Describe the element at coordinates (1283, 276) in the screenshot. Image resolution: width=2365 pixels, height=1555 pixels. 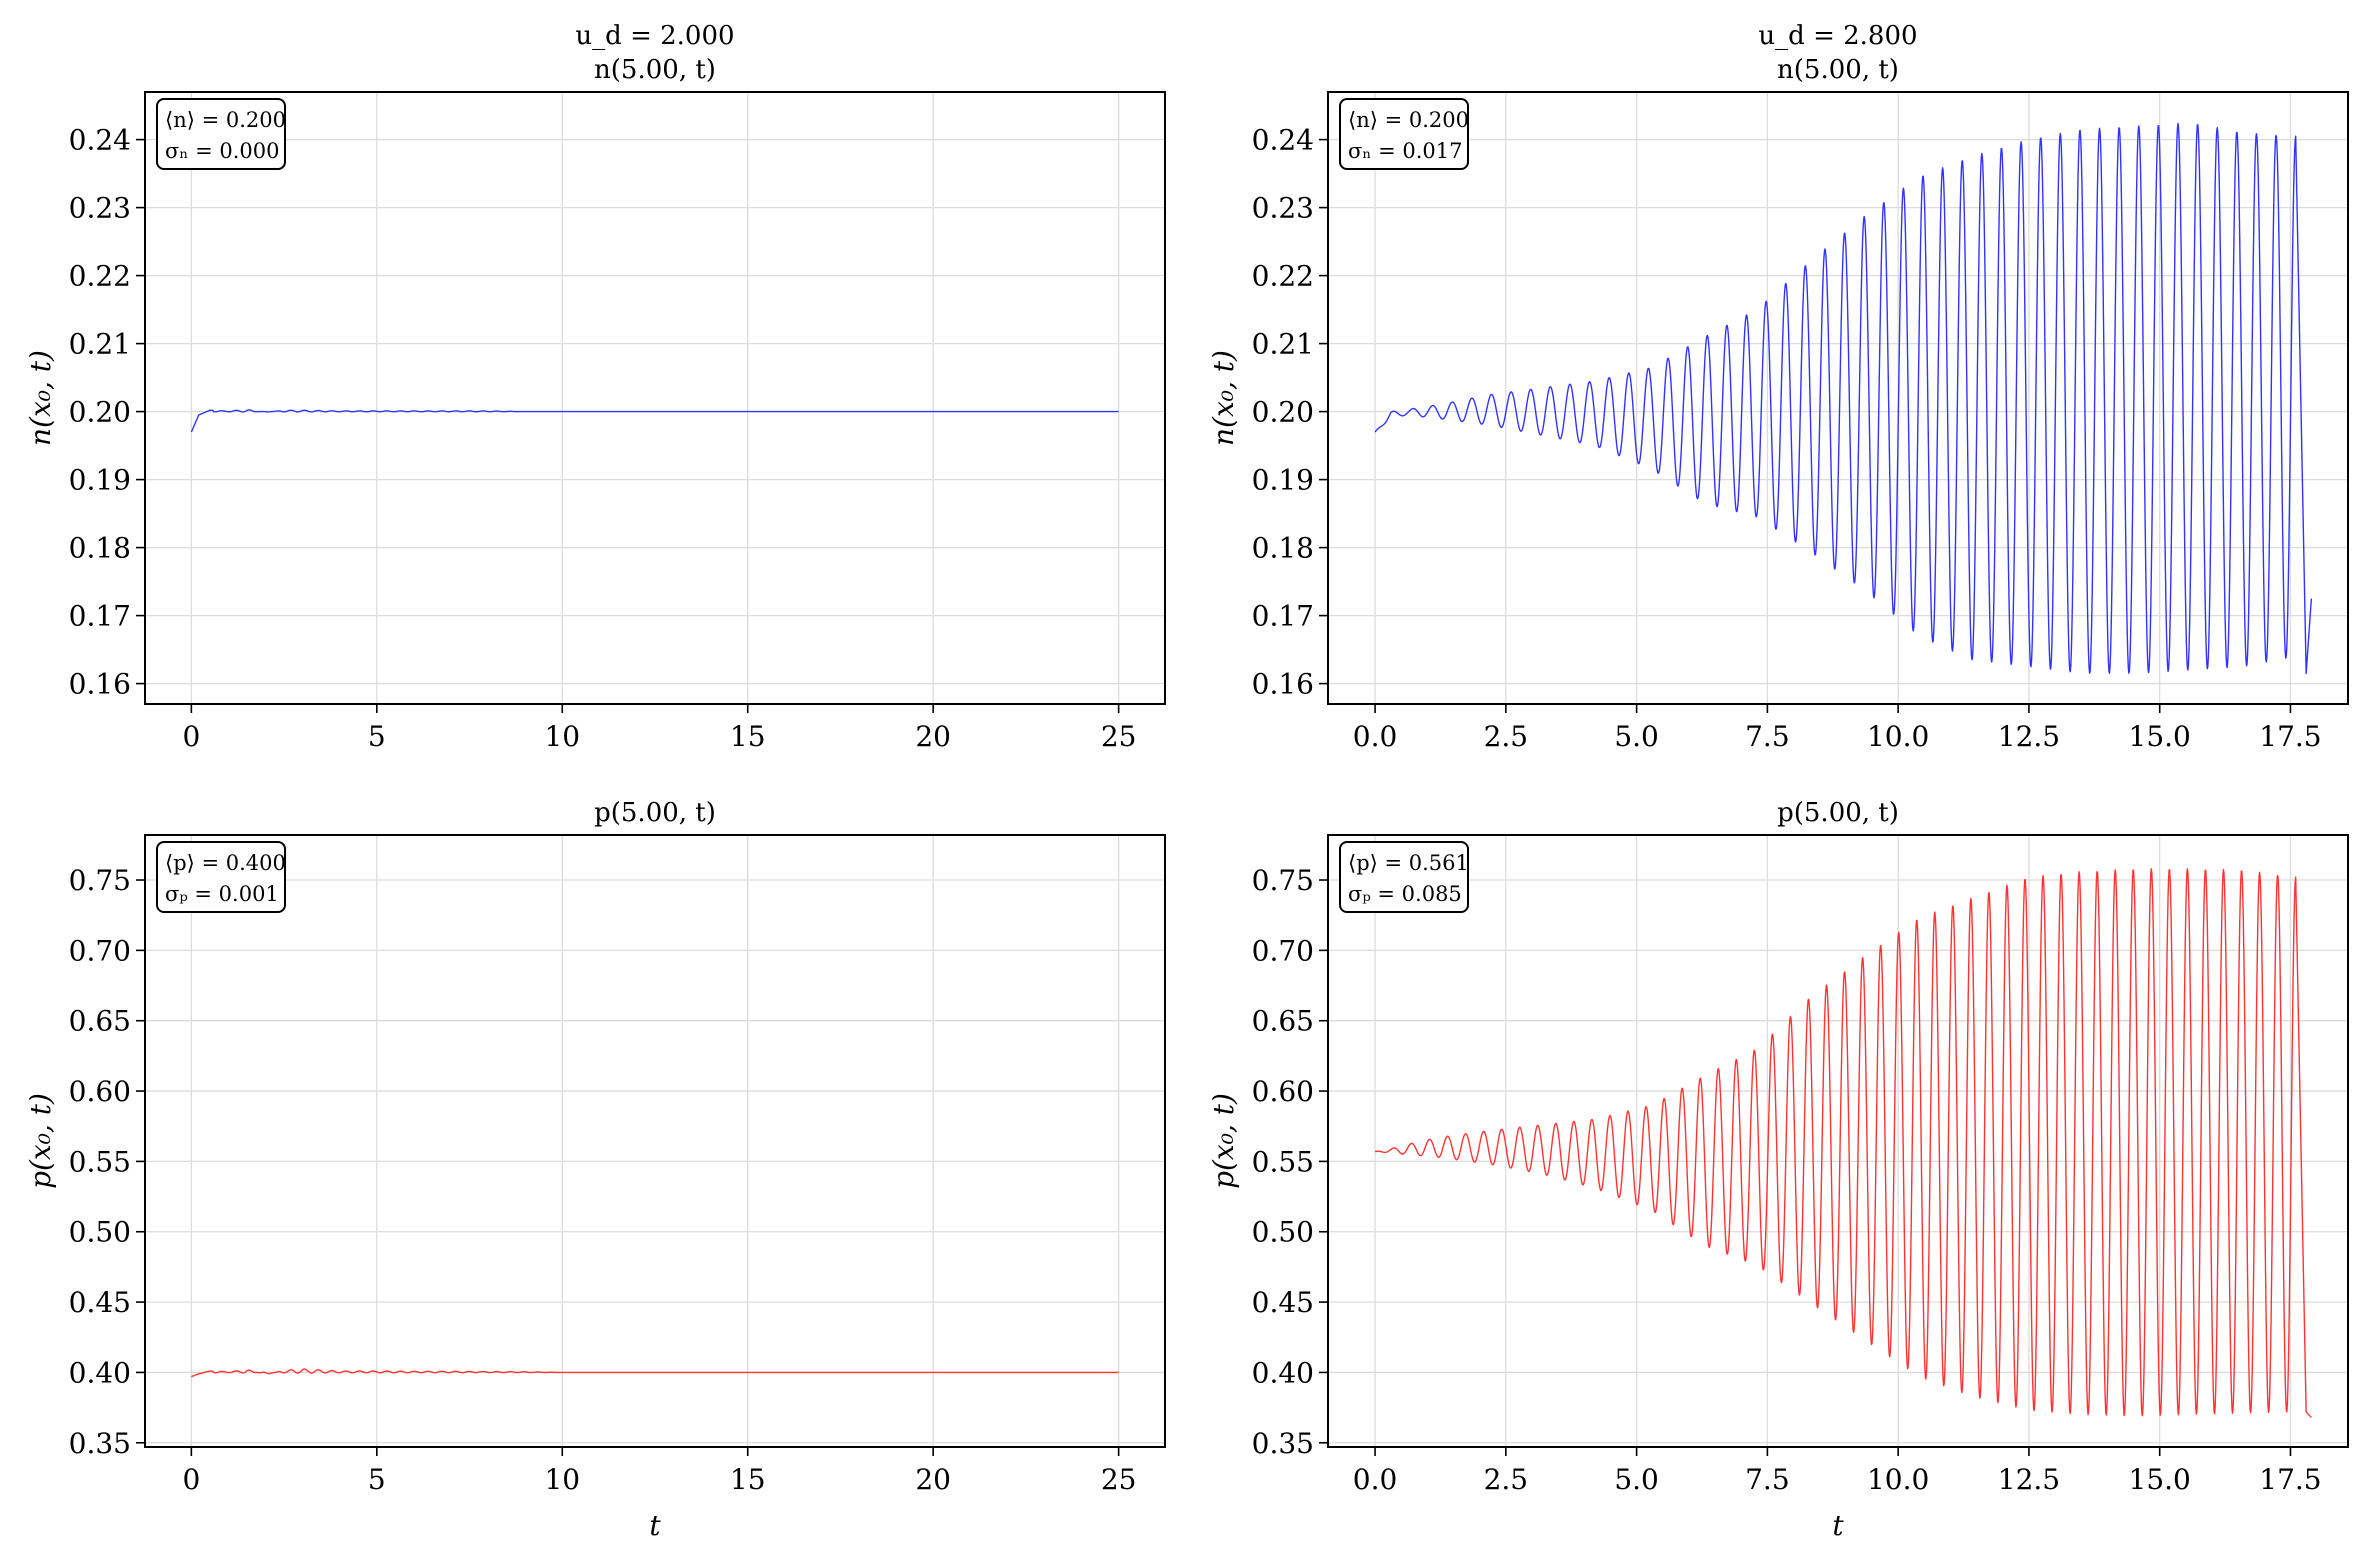
I see `y-tick-label: 0.22` at that location.